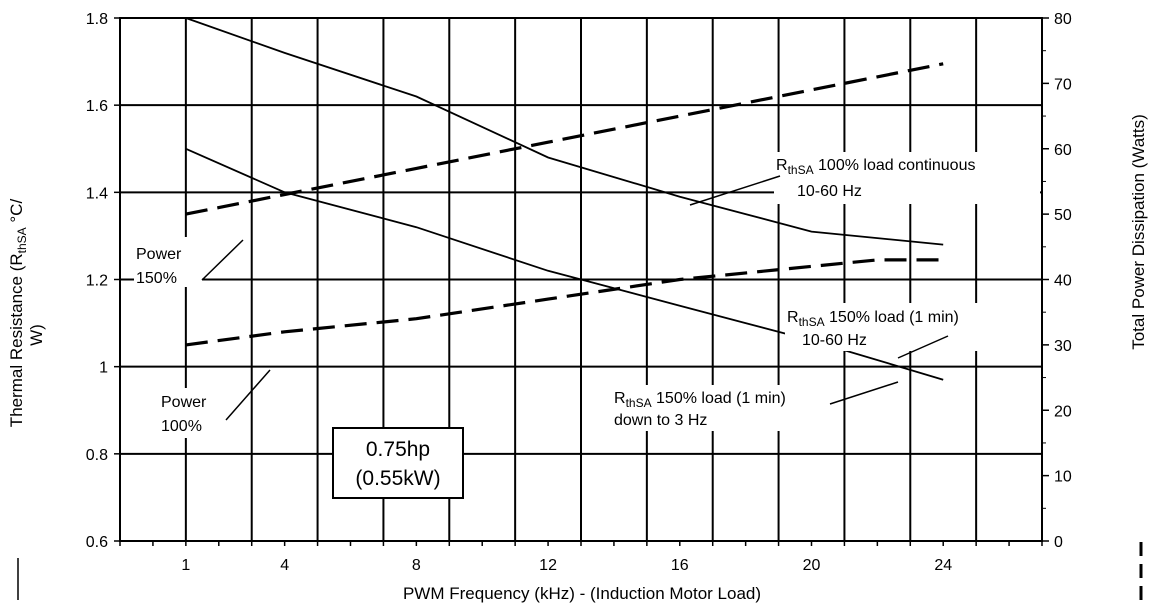 The image size is (1163, 611). Describe the element at coordinates (1063, 411) in the screenshot. I see `y-right-tick-label: 20` at that location.